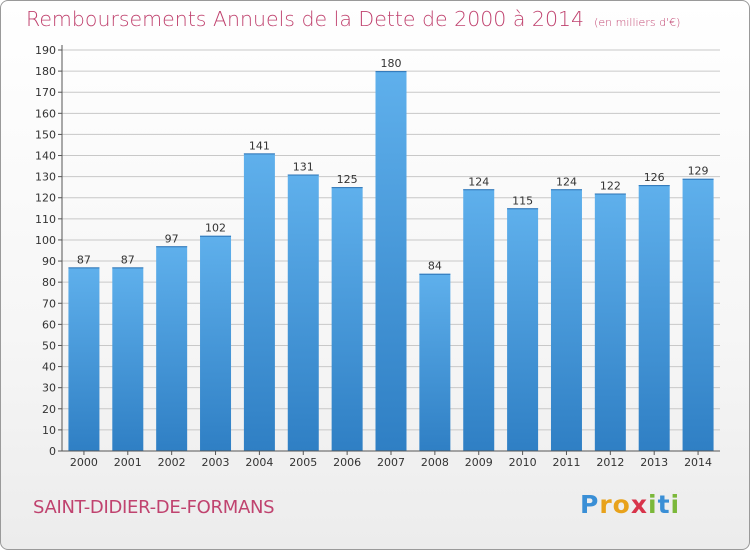  Describe the element at coordinates (639, 504) in the screenshot. I see `logo-letter: x` at that location.